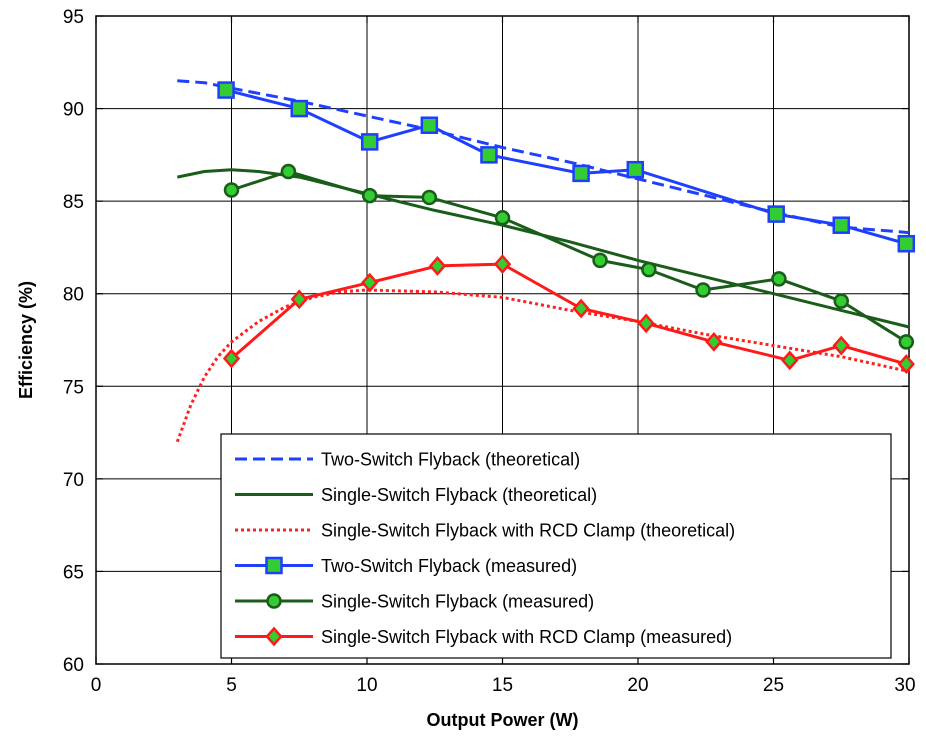 This screenshot has height=736, width=926. I want to click on y-tick-label: 60, so click(73, 665).